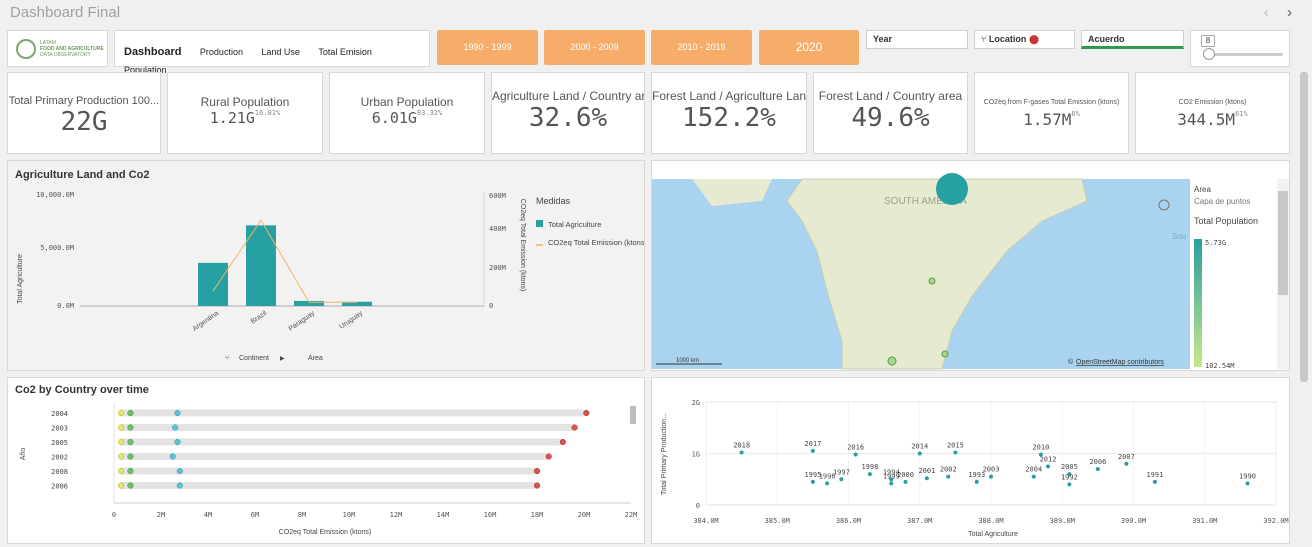 Image resolution: width=1312 pixels, height=547 pixels. I want to click on co2-year-label: 2004, so click(59, 414).